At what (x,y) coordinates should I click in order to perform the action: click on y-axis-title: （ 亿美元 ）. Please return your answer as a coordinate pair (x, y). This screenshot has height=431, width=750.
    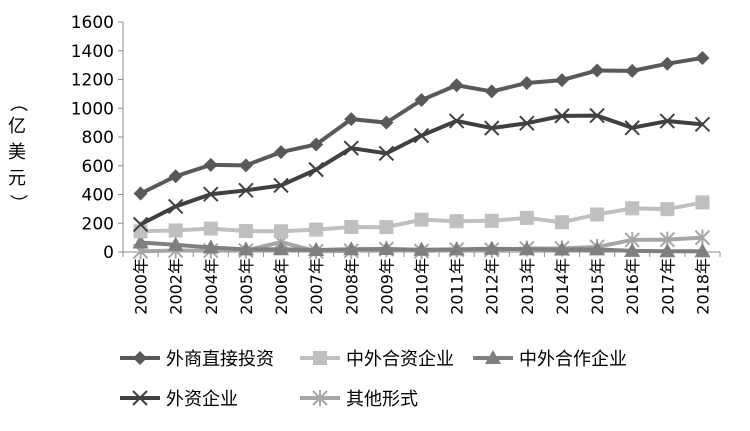
    Looking at the image, I should click on (17, 153).